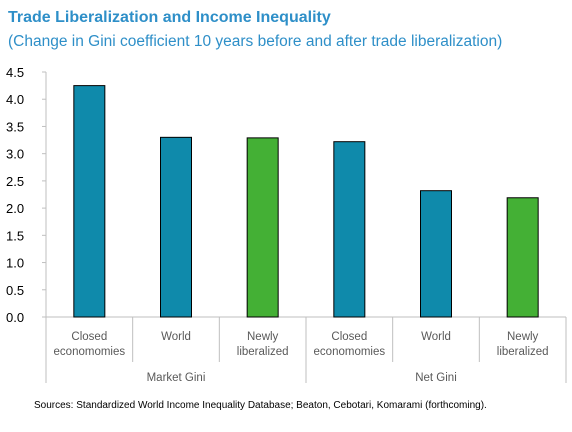 Image resolution: width=572 pixels, height=432 pixels. Describe the element at coordinates (15, 72) in the screenshot. I see `y-tick-label: 4.5` at that location.